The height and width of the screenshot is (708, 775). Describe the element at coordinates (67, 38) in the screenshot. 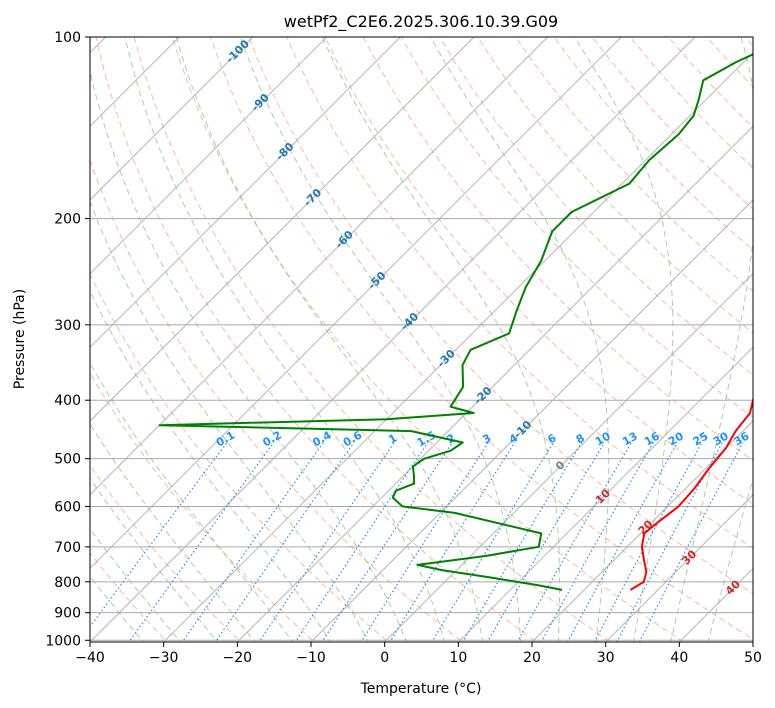

I see `y-tick-label: 100` at that location.